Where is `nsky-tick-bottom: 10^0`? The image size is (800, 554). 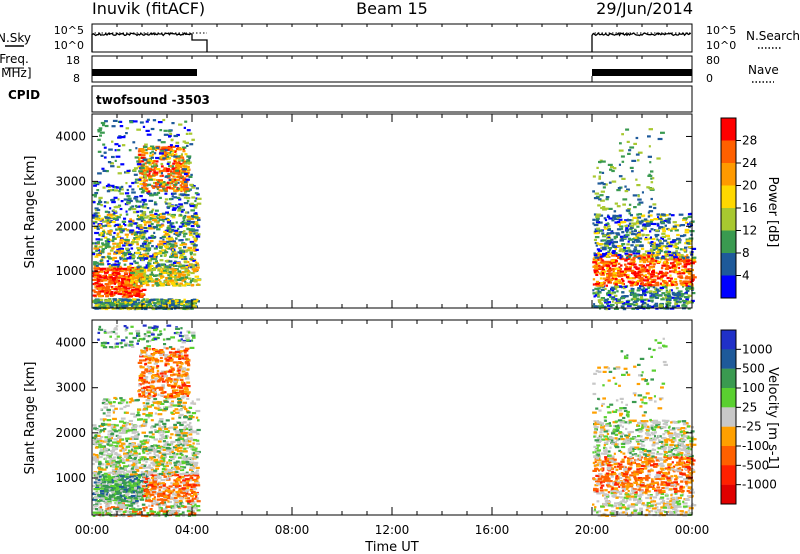 nsky-tick-bottom: 10^0 is located at coordinates (69, 45).